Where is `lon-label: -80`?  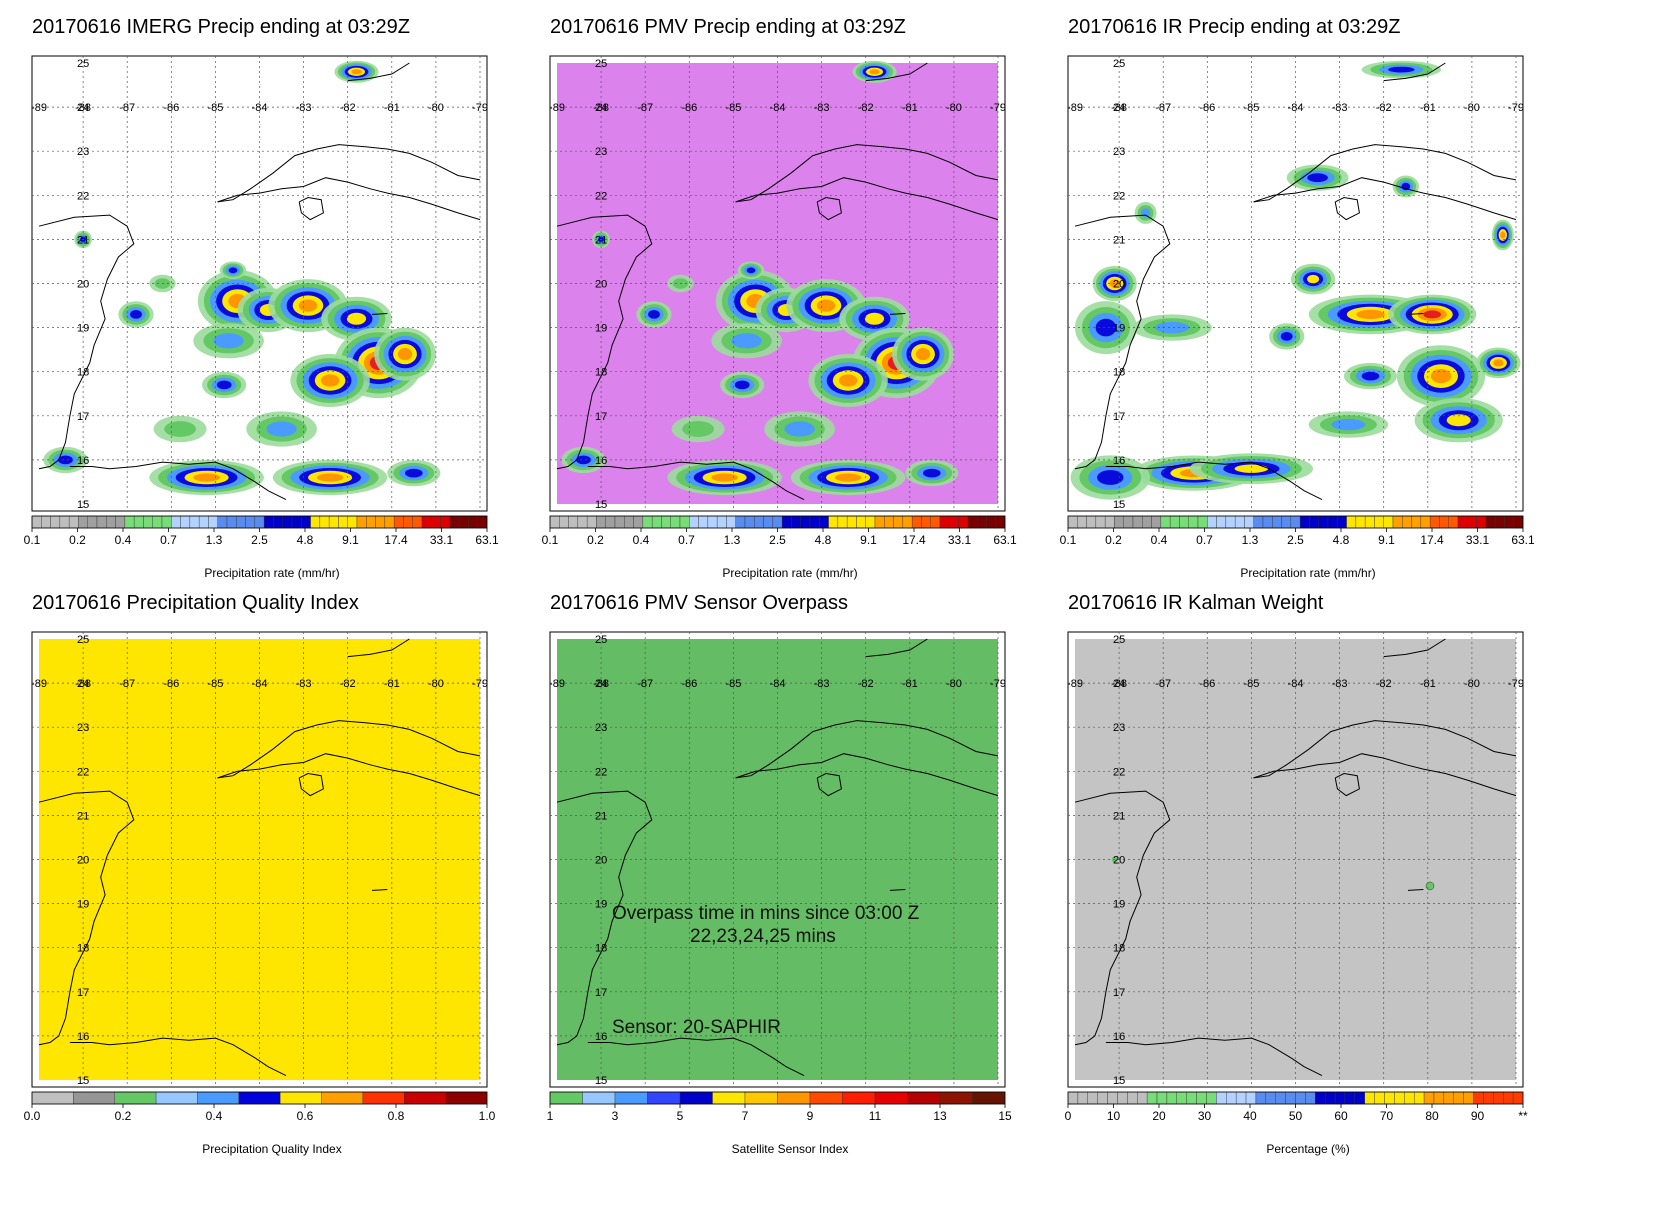 lon-label: -80 is located at coordinates (436, 684).